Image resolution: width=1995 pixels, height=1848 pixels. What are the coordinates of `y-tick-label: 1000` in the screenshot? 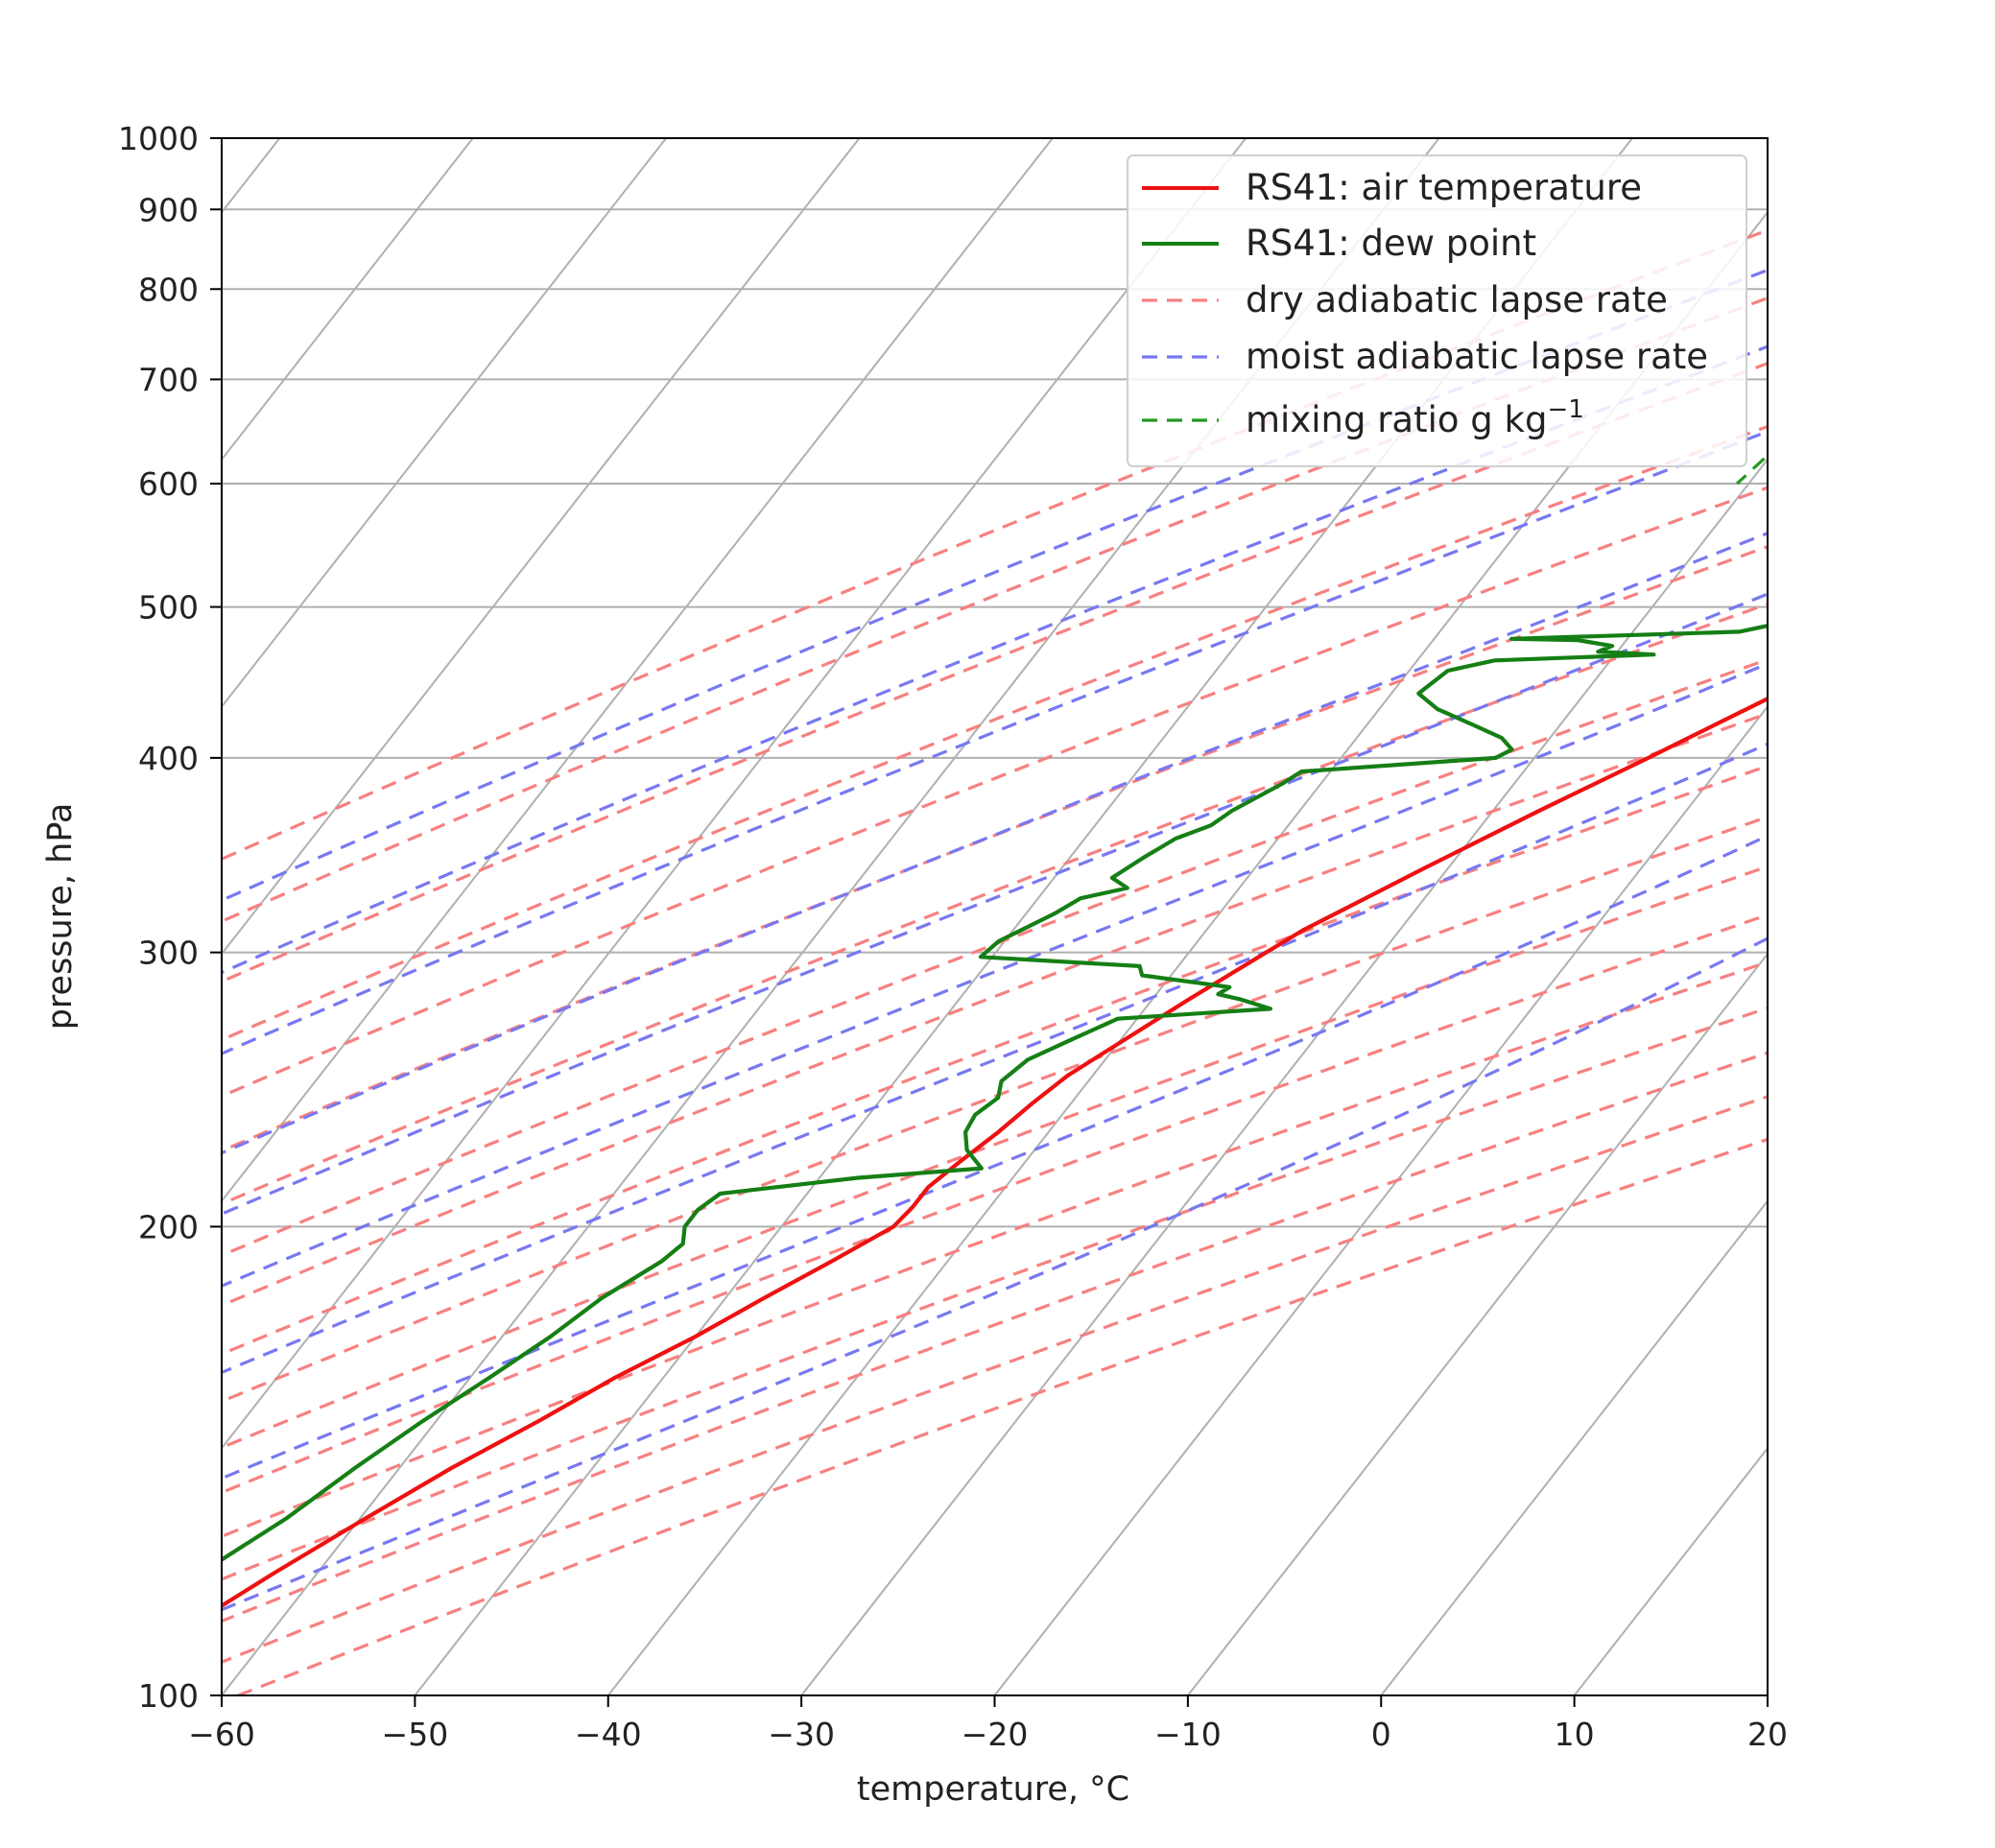 It's located at (158, 138).